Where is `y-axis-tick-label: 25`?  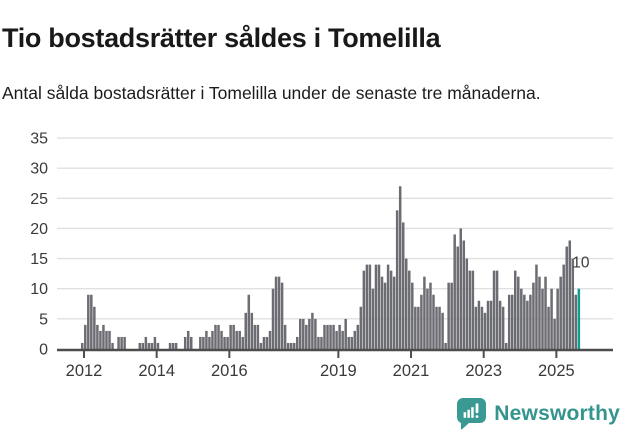
y-axis-tick-label: 25 is located at coordinates (39, 199).